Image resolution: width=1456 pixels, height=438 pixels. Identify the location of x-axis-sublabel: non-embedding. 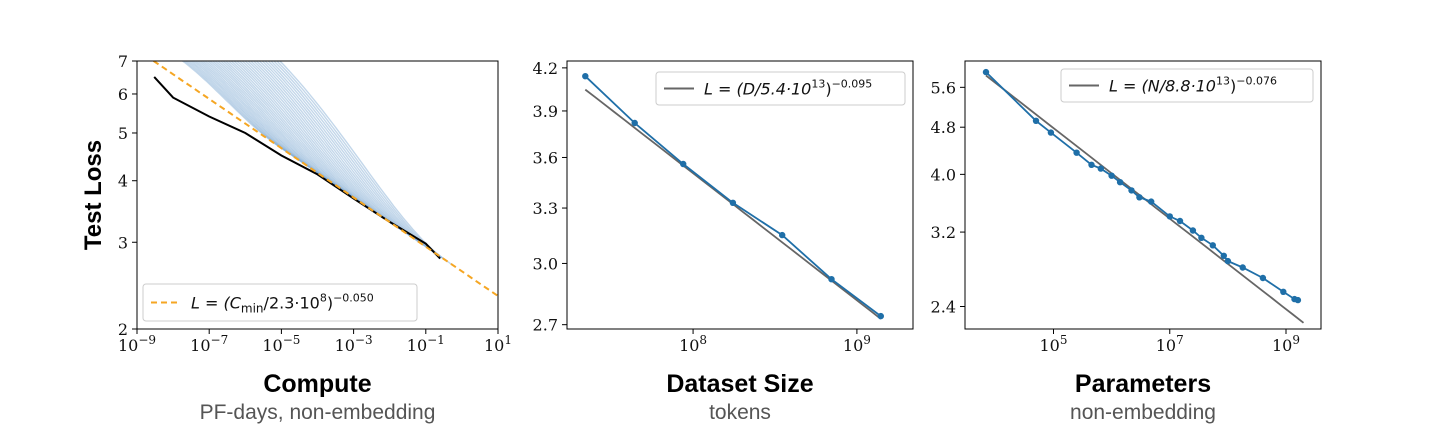
(1143, 412).